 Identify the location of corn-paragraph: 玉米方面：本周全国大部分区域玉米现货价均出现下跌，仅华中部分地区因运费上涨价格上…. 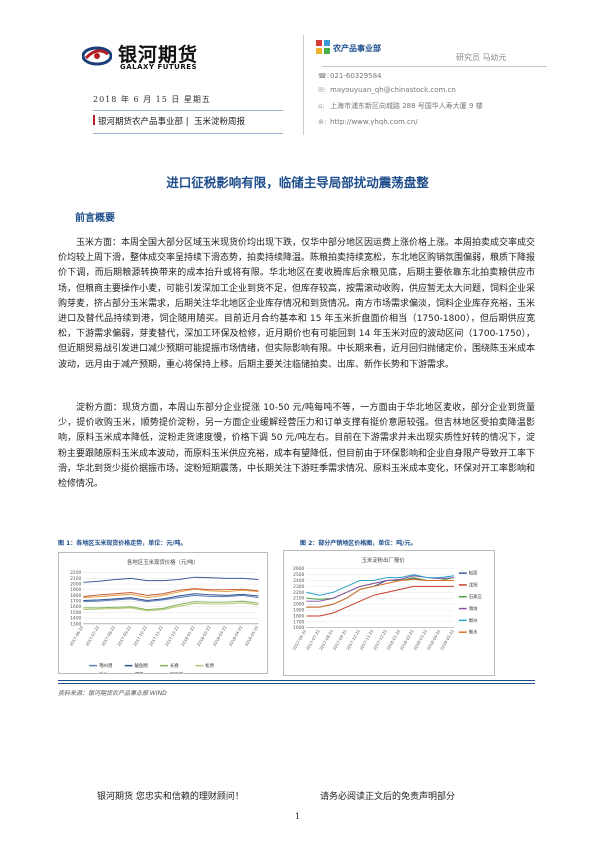
(297, 304).